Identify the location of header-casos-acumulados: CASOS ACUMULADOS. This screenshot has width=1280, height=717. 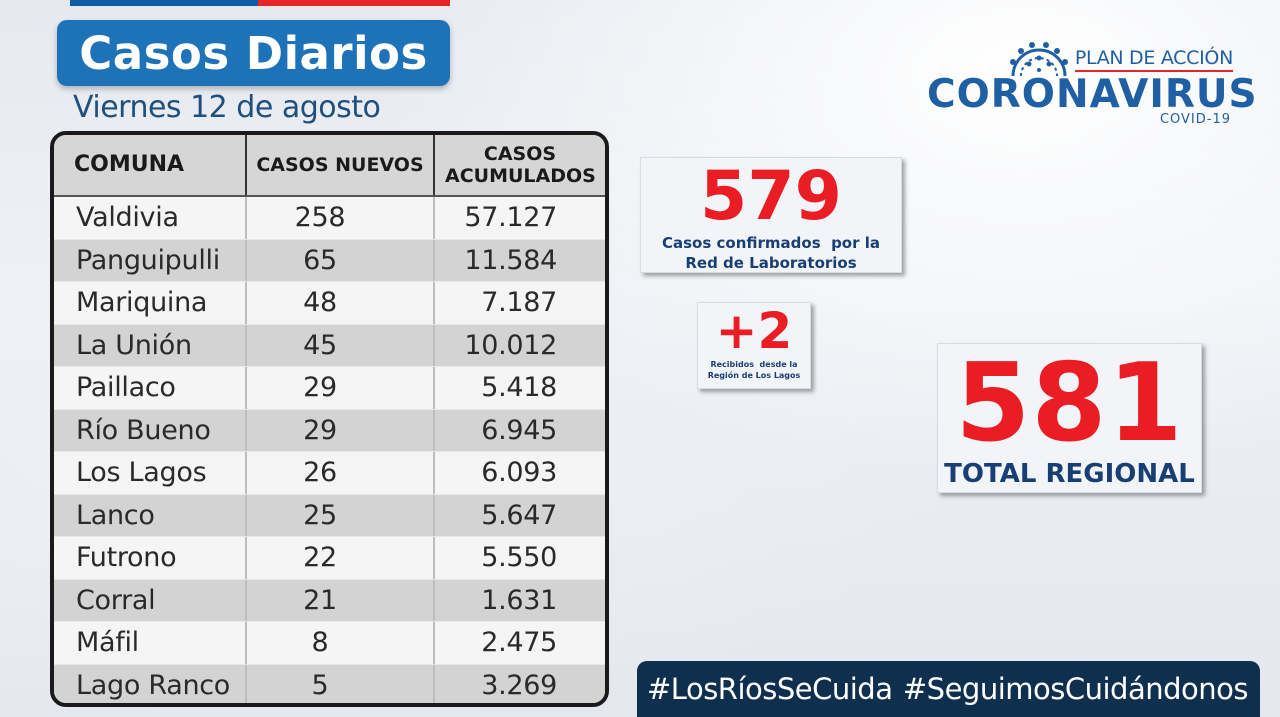
(520, 165).